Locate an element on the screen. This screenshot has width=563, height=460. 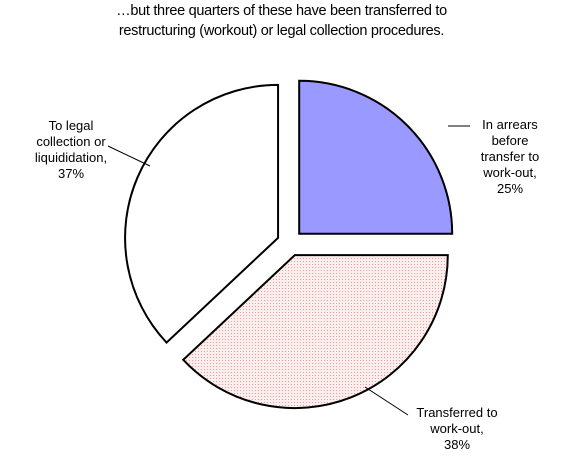
slice-category: Transferred to work-out, is located at coordinates (457, 420).